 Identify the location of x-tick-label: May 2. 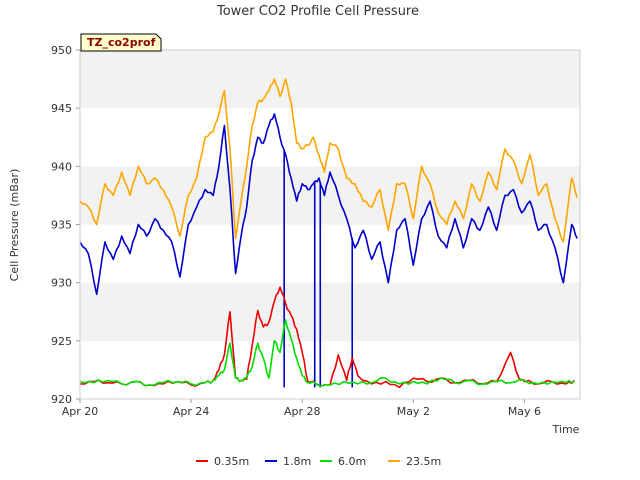
(413, 411).